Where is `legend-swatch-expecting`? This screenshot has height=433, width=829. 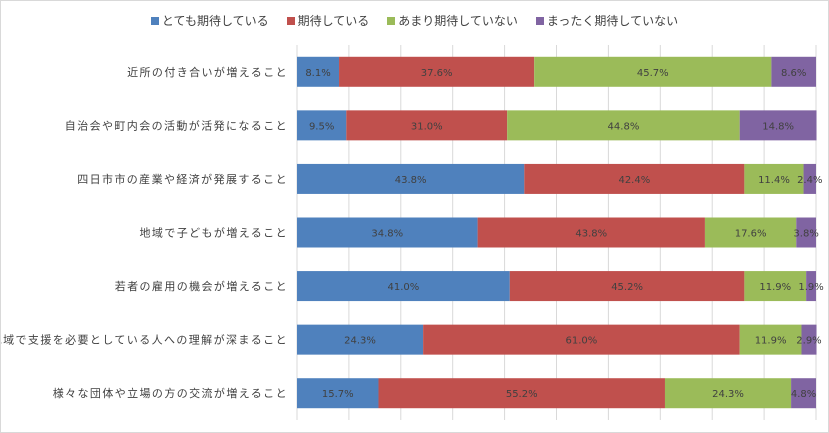 legend-swatch-expecting is located at coordinates (290, 20).